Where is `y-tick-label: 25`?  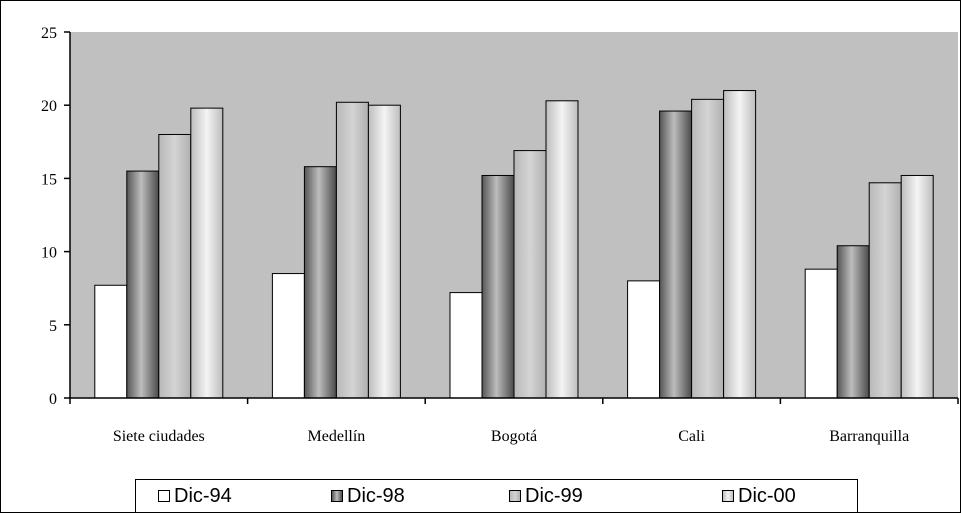
y-tick-label: 25 is located at coordinates (49, 33).